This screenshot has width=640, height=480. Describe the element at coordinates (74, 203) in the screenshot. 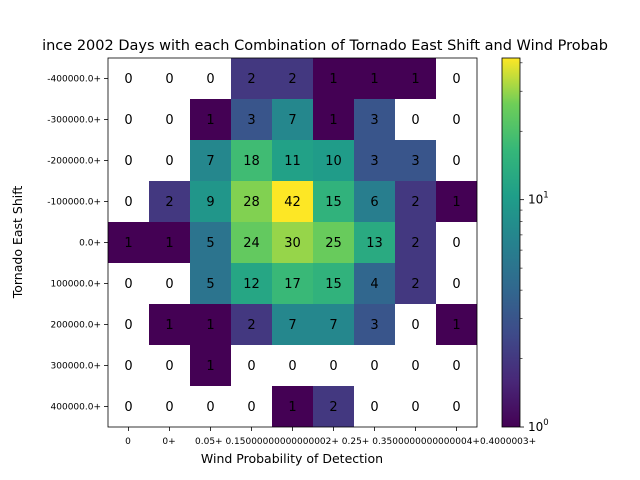

I see `y-tick-label: -100000.0+` at that location.